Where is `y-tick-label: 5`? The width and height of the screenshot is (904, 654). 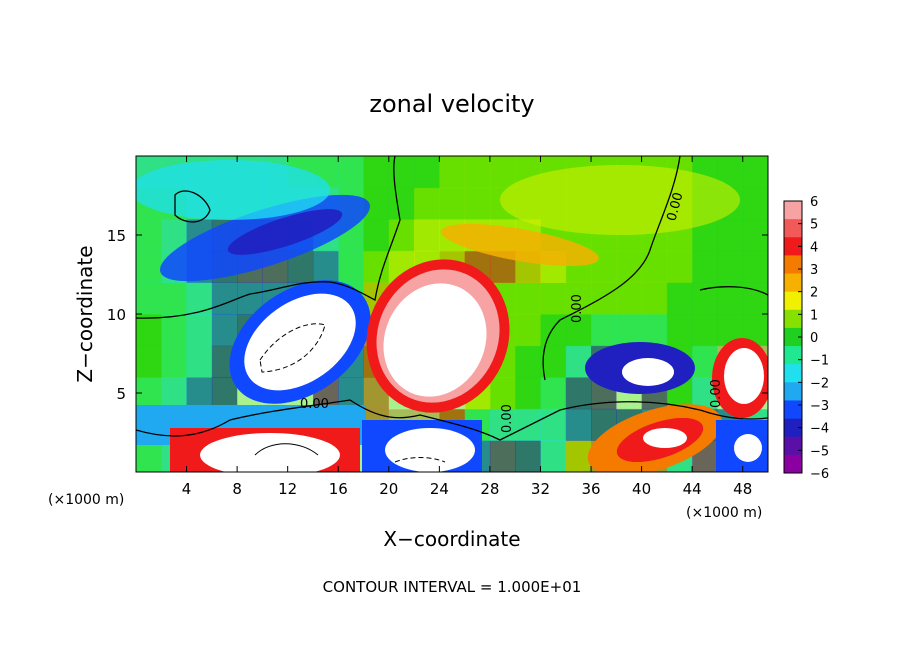
y-tick-label: 5 is located at coordinates (121, 394).